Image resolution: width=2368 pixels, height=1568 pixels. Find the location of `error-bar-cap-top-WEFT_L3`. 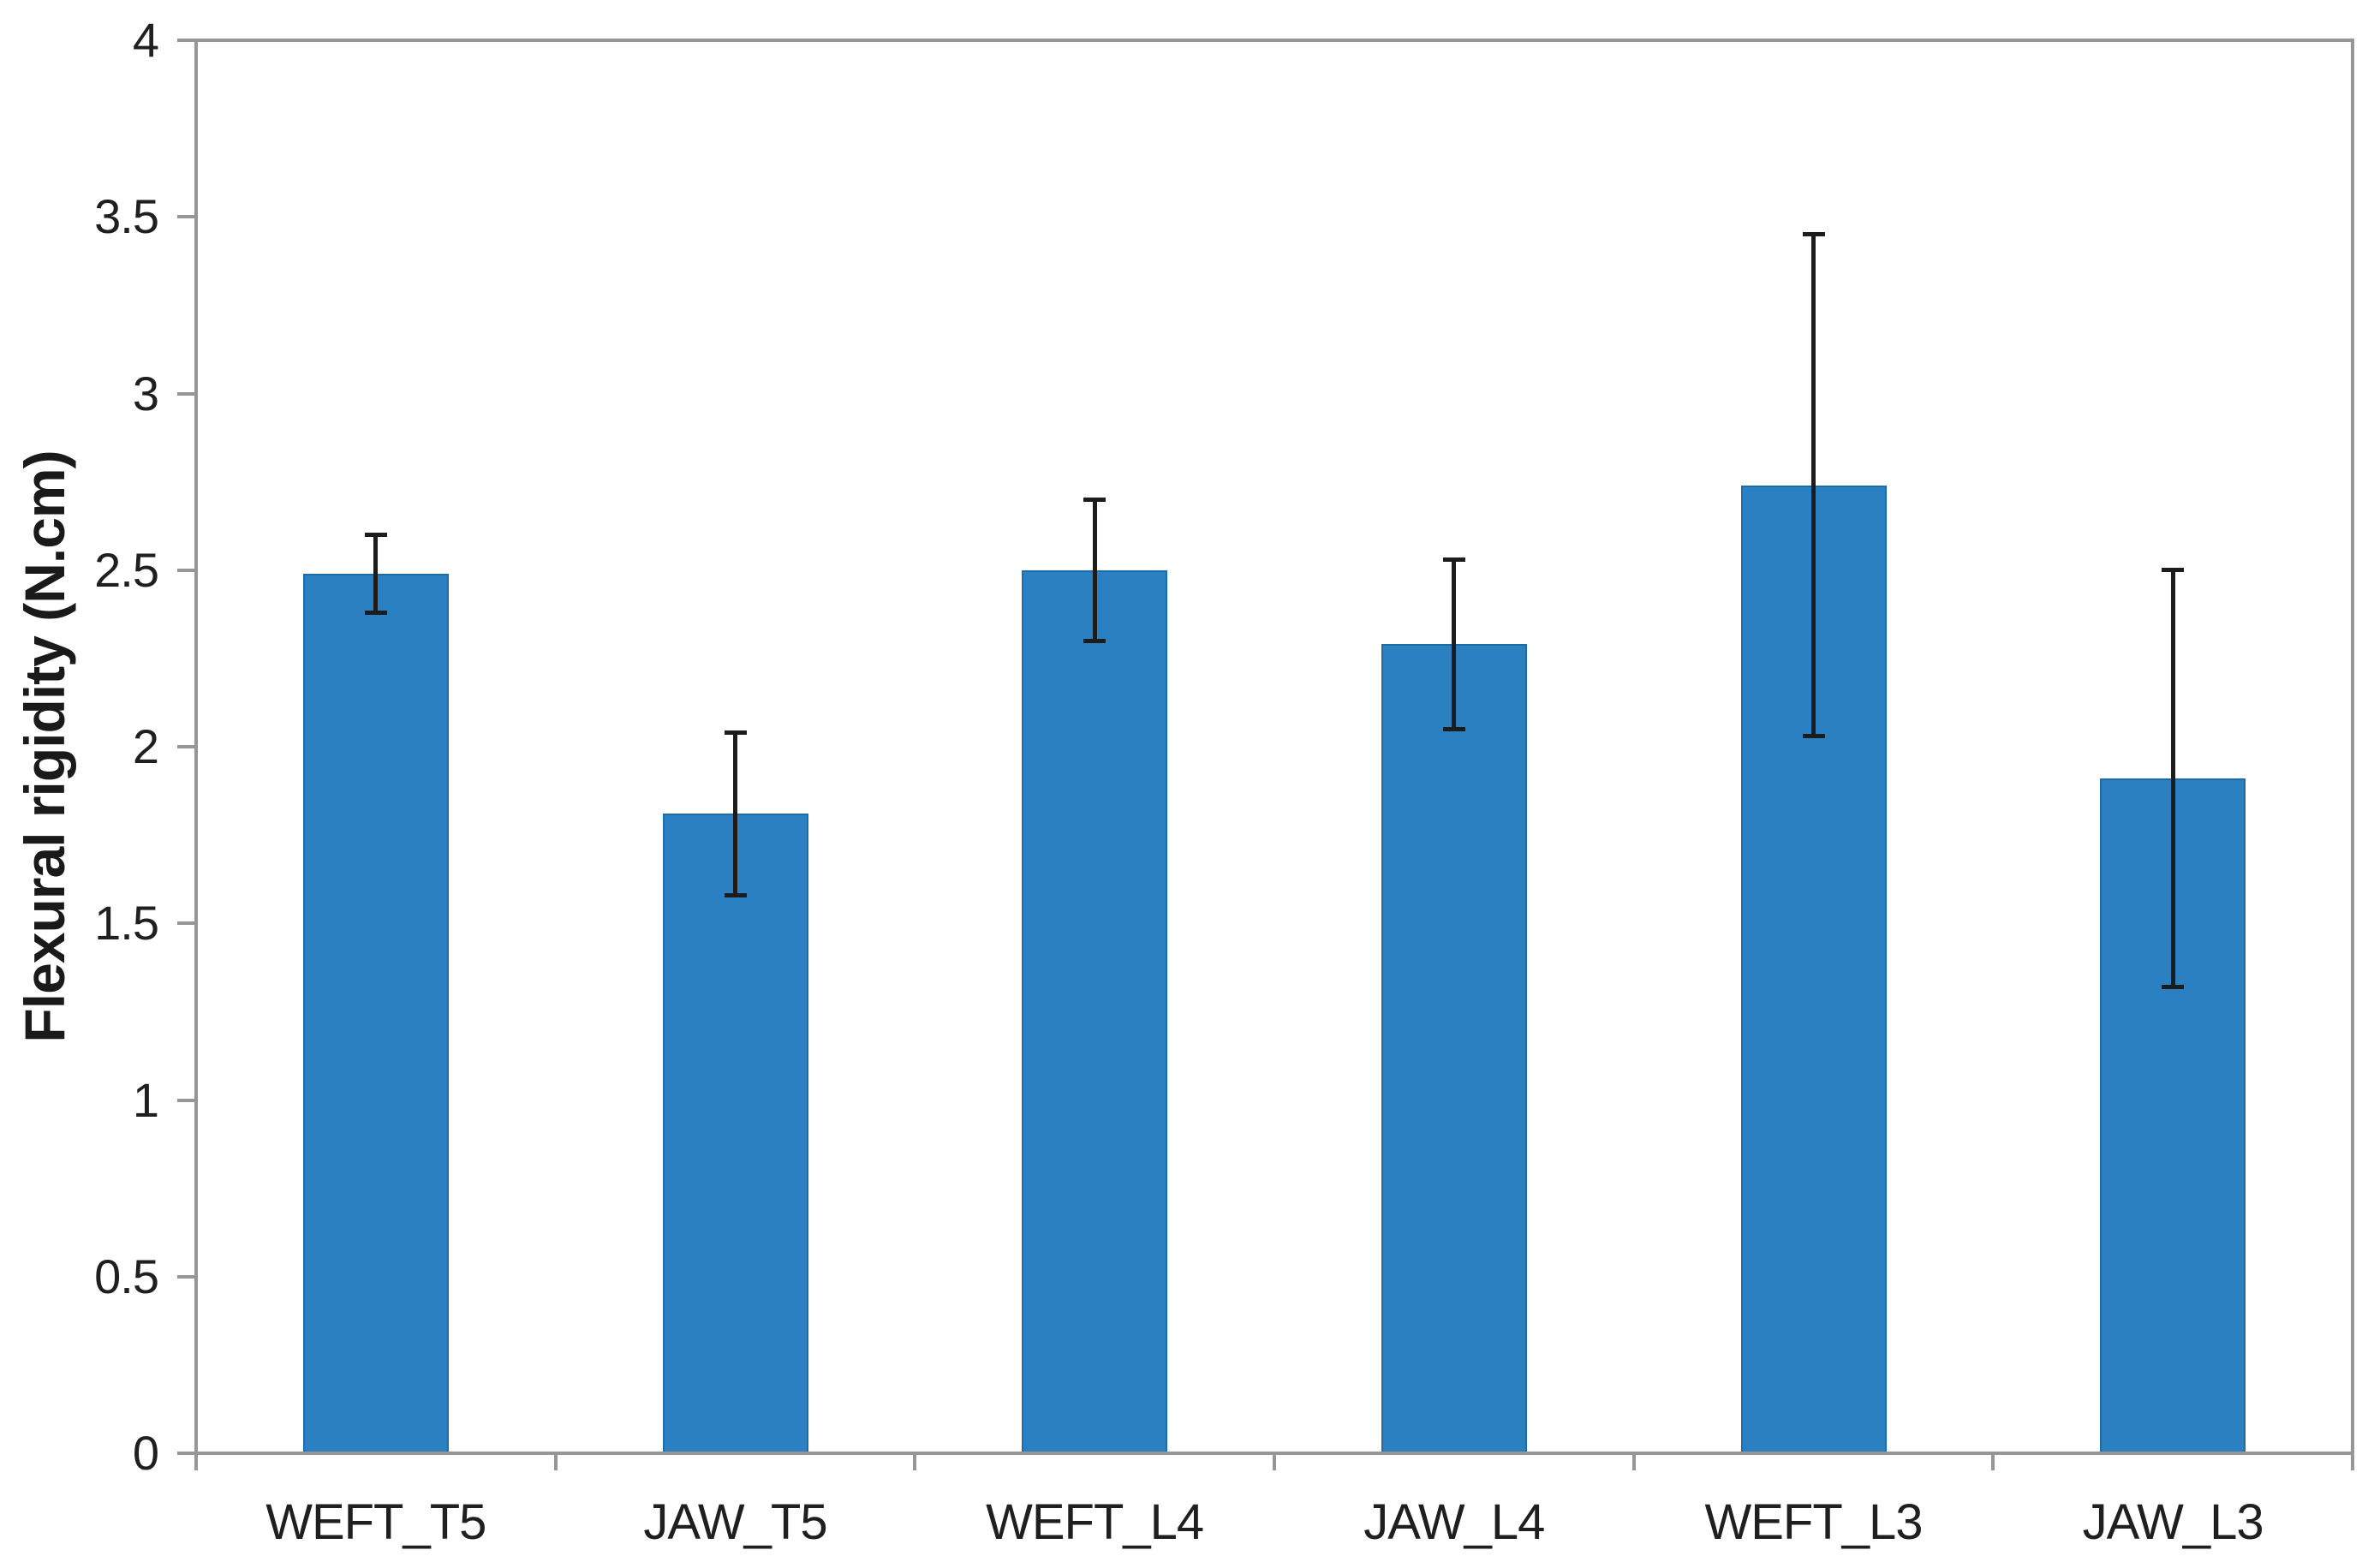

error-bar-cap-top-WEFT_L3 is located at coordinates (1813, 234).